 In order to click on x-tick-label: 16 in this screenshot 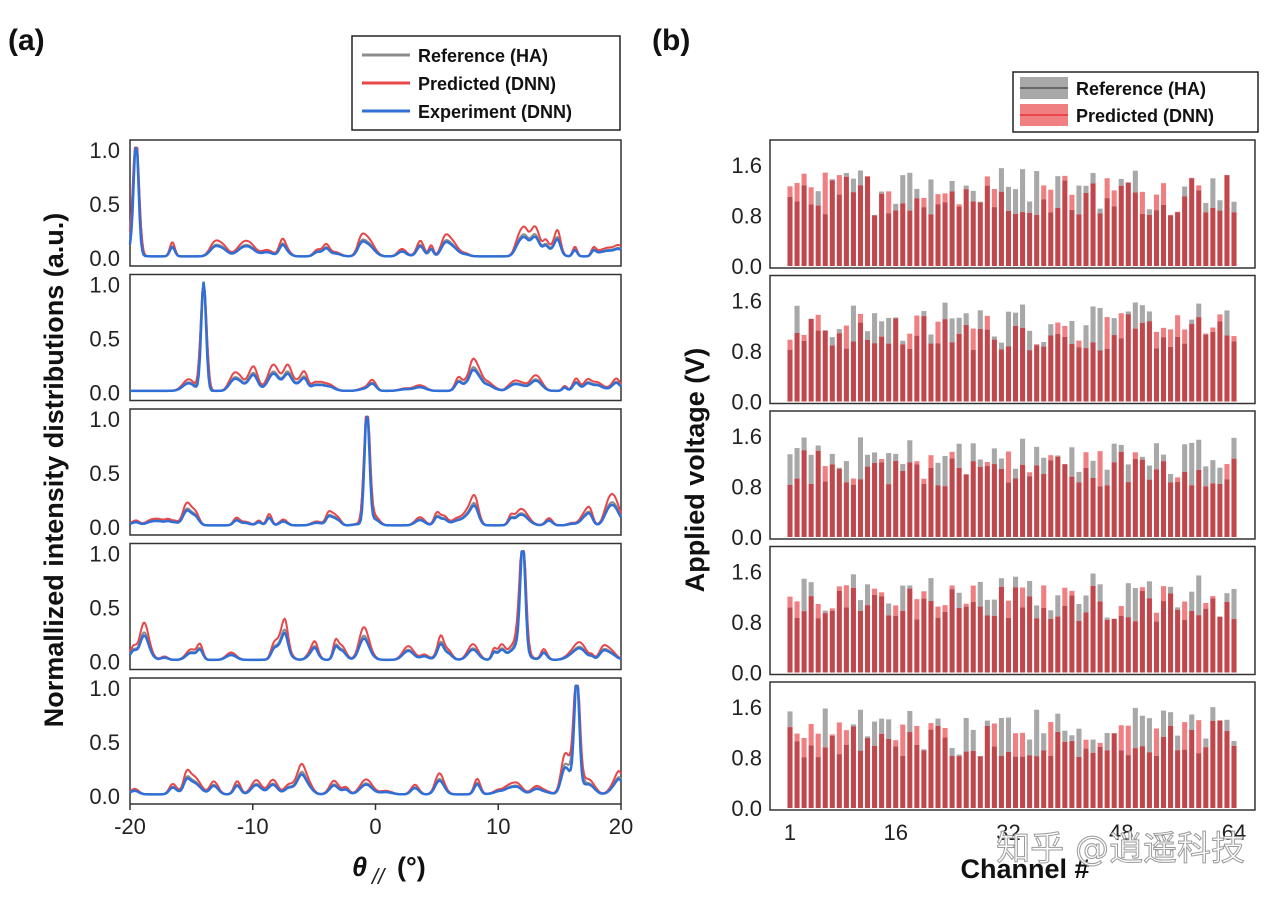, I will do `click(895, 832)`.